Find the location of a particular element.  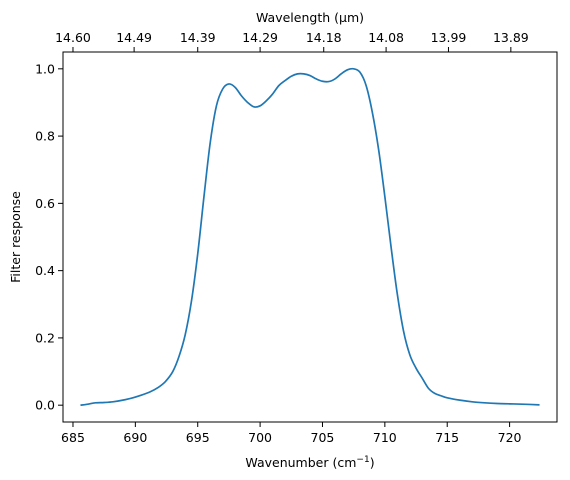

top-tick-label: 14.08 is located at coordinates (386, 37).